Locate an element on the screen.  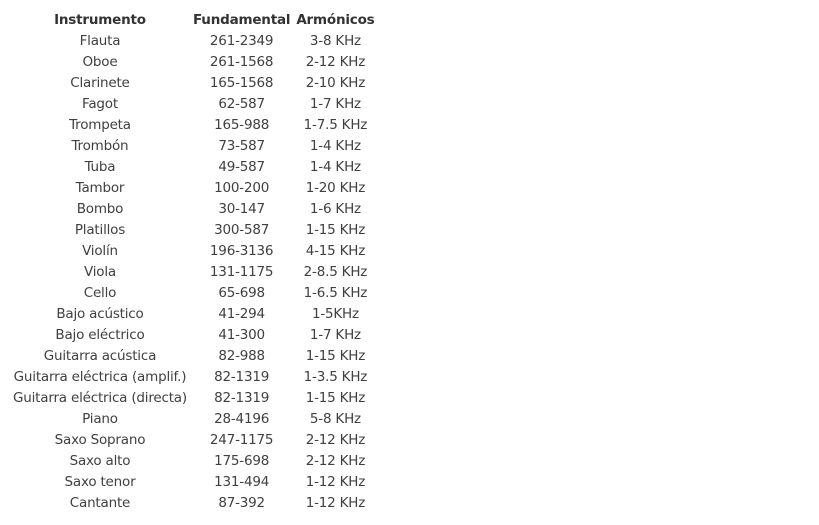
table-header-row: Instrumento Fundamental Armónicos is located at coordinates (194, 20).